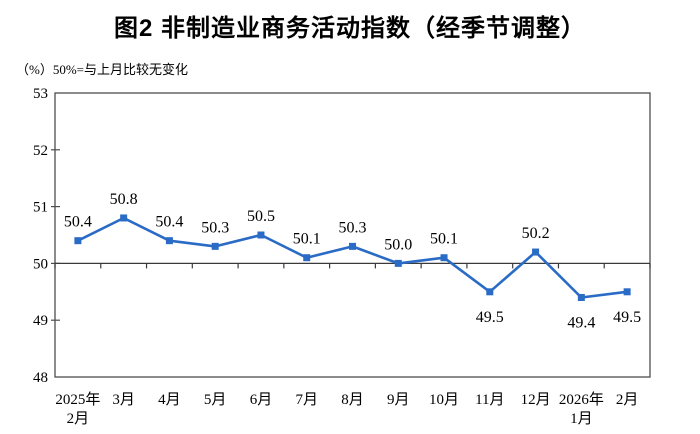 The height and width of the screenshot is (434, 700). Describe the element at coordinates (40, 321) in the screenshot. I see `y-axis-label: 49` at that location.